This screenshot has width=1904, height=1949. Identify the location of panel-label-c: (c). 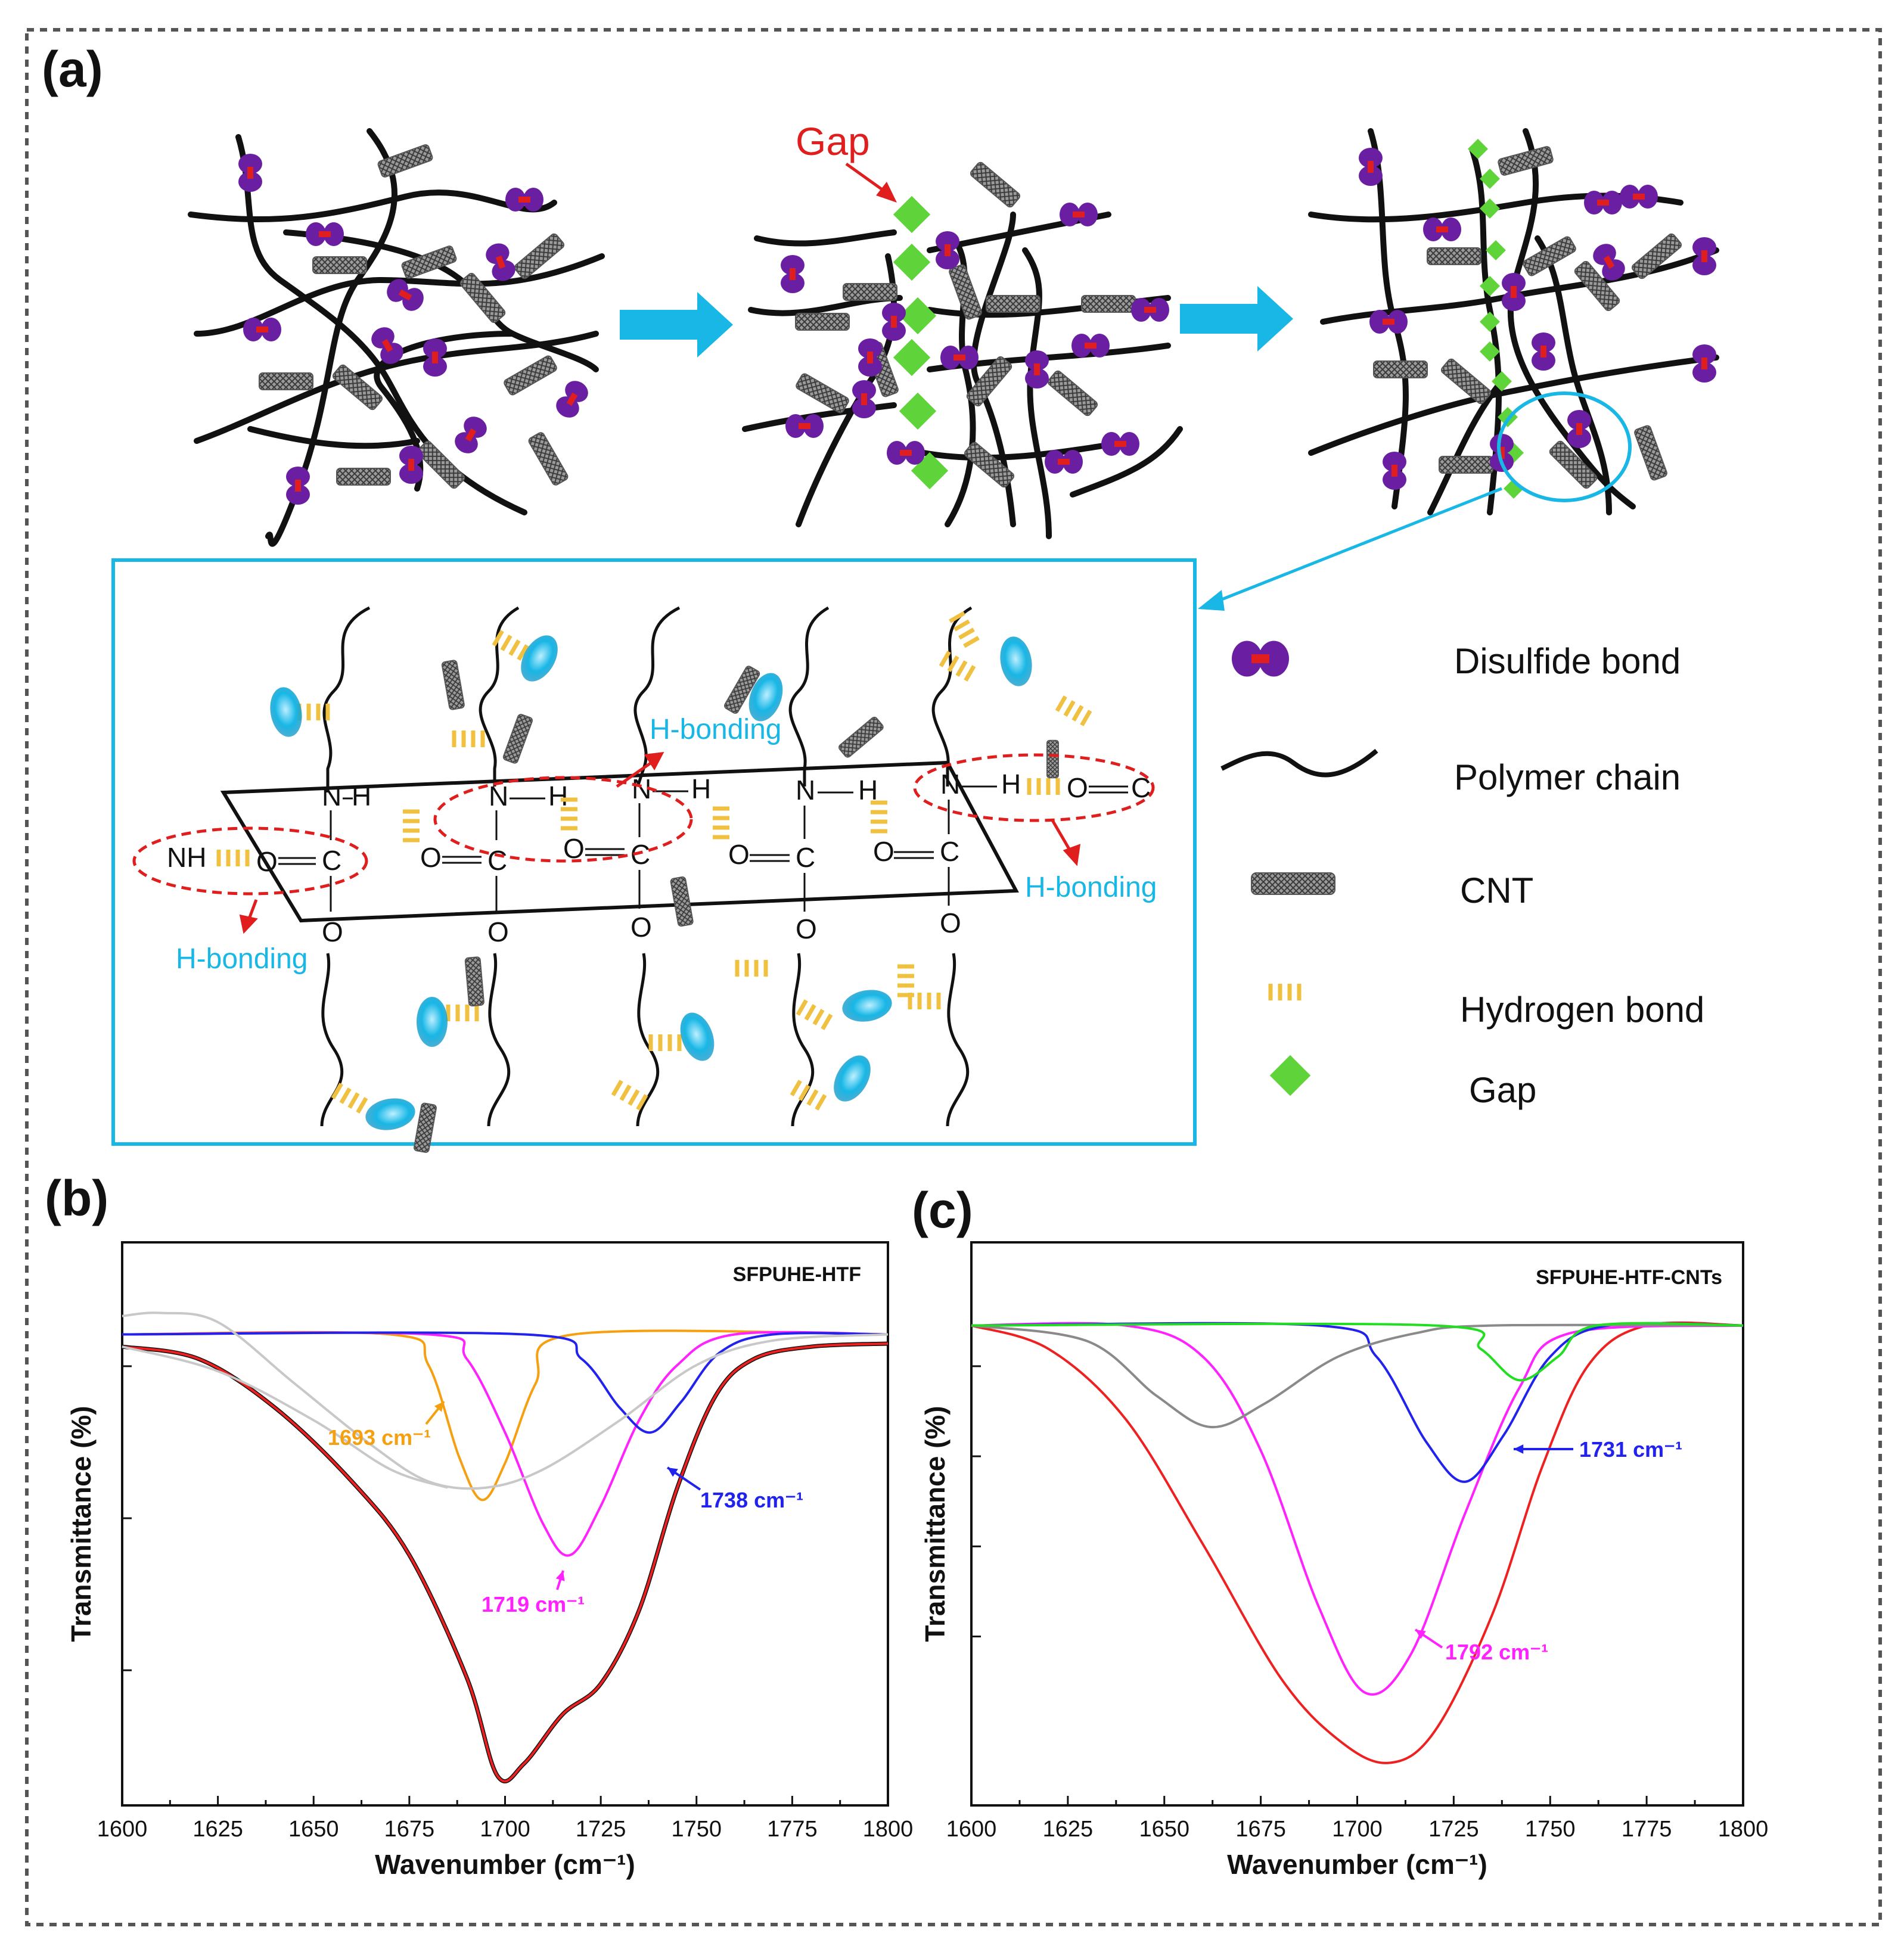
(943, 1210).